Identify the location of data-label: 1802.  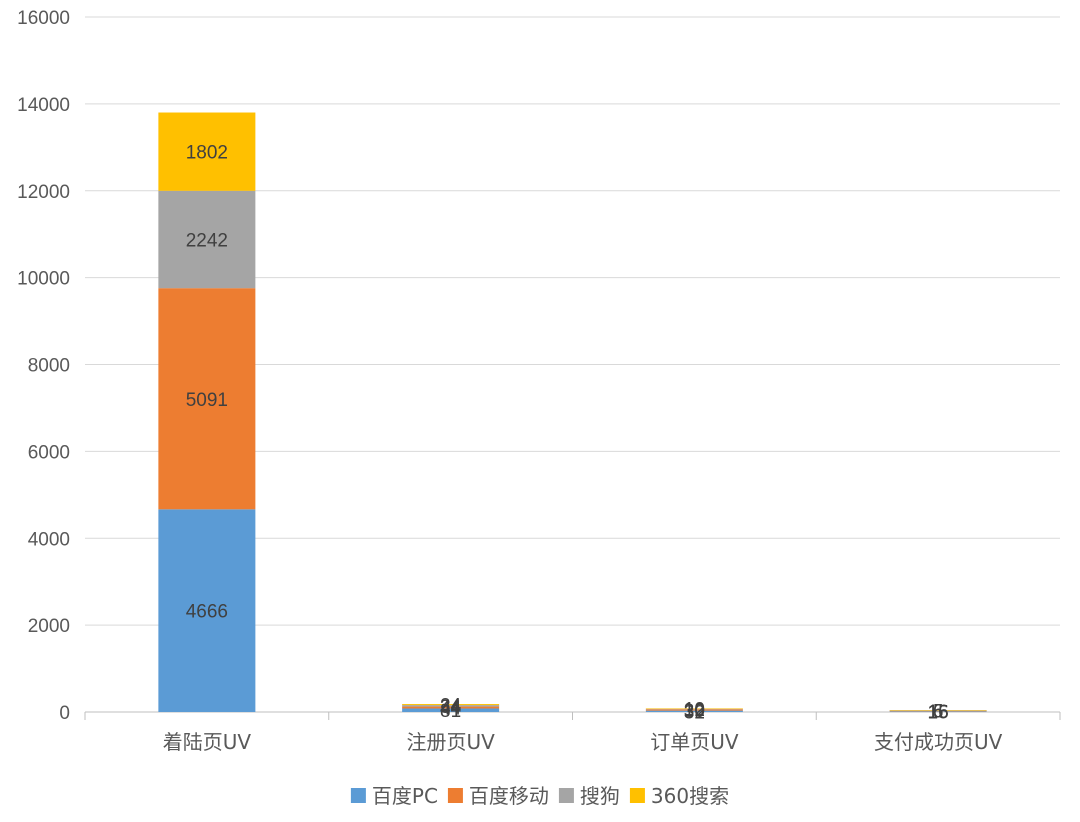
(207, 153).